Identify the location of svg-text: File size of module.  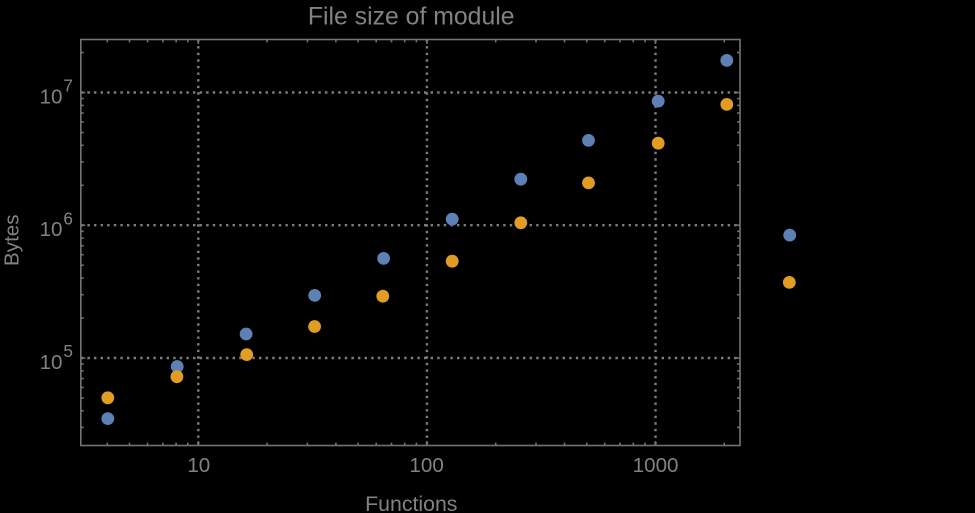
(411, 17).